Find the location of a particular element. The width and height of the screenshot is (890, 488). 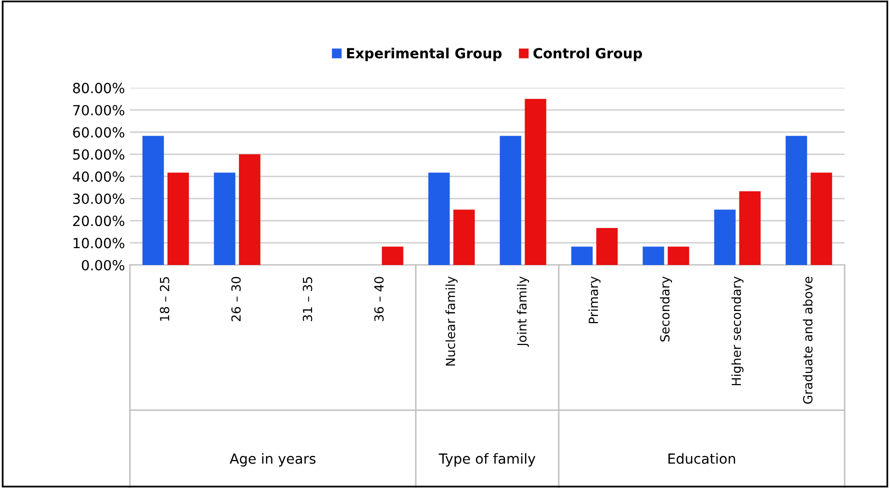

y-tick-label: 0.00% is located at coordinates (103, 265).